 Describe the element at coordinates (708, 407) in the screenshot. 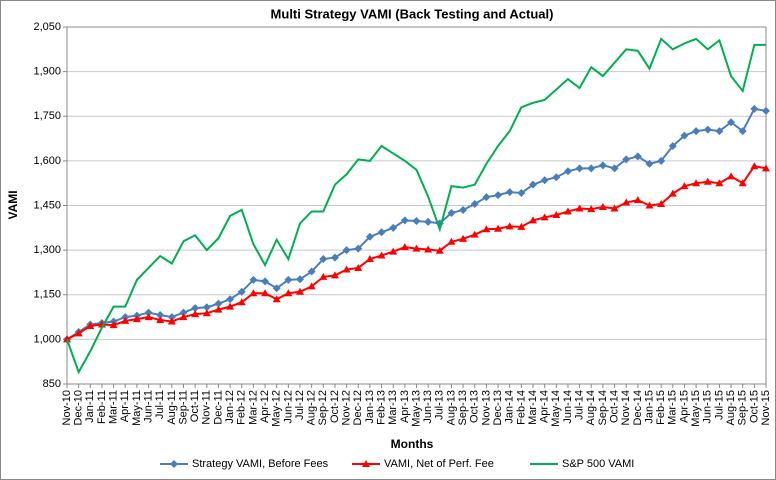

I see `x-tick-label: Jun-15` at that location.